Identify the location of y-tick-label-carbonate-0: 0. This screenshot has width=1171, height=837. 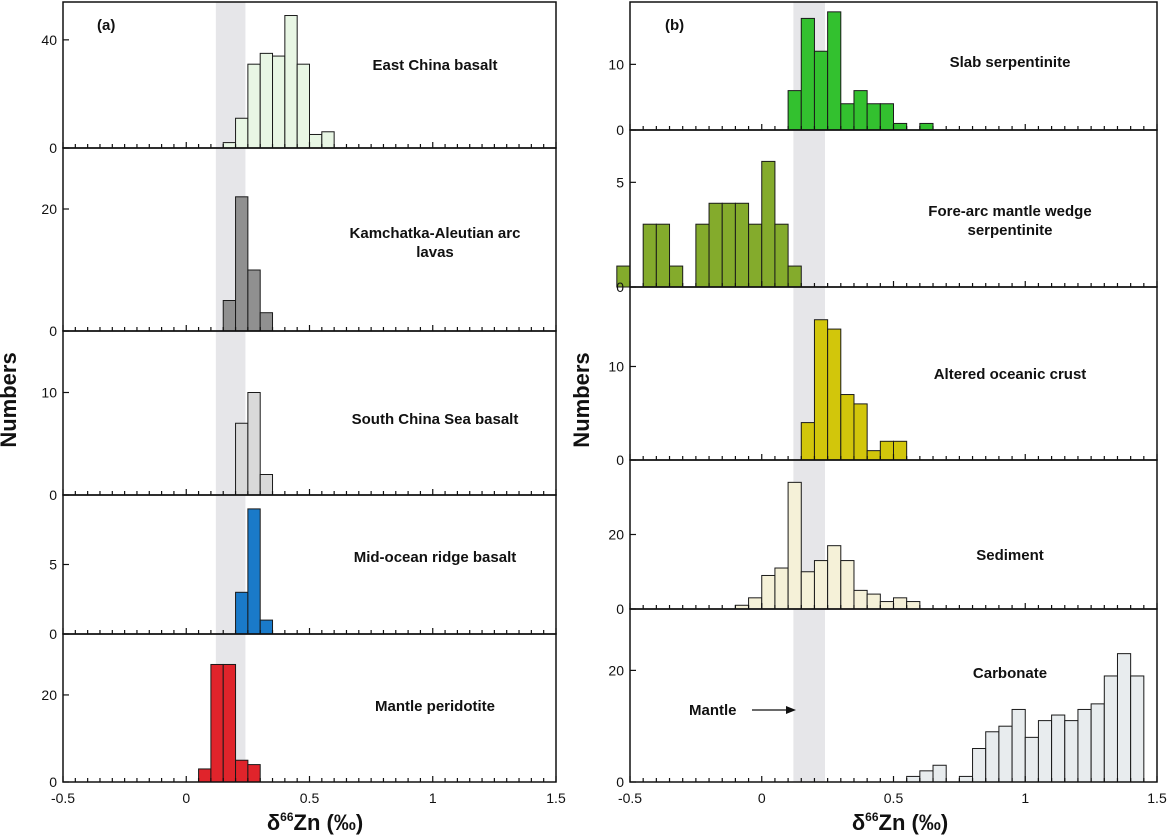
(620, 782).